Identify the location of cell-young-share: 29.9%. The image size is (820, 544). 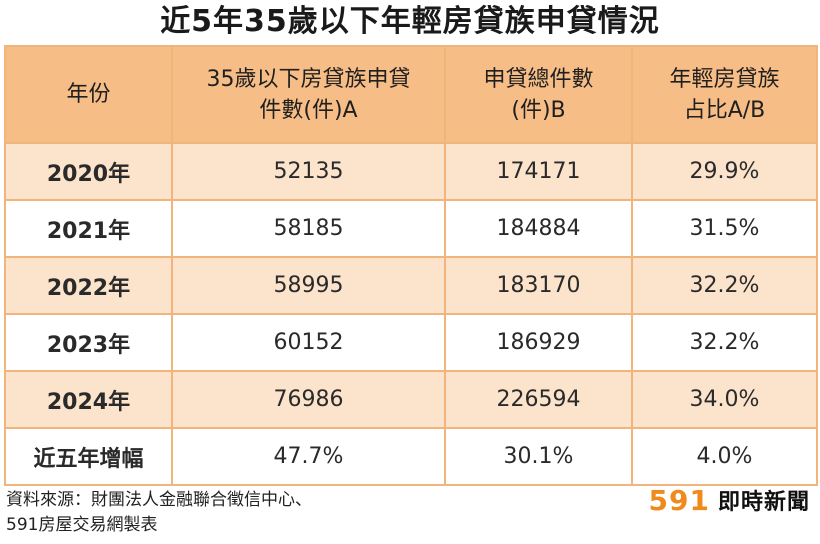
(724, 171).